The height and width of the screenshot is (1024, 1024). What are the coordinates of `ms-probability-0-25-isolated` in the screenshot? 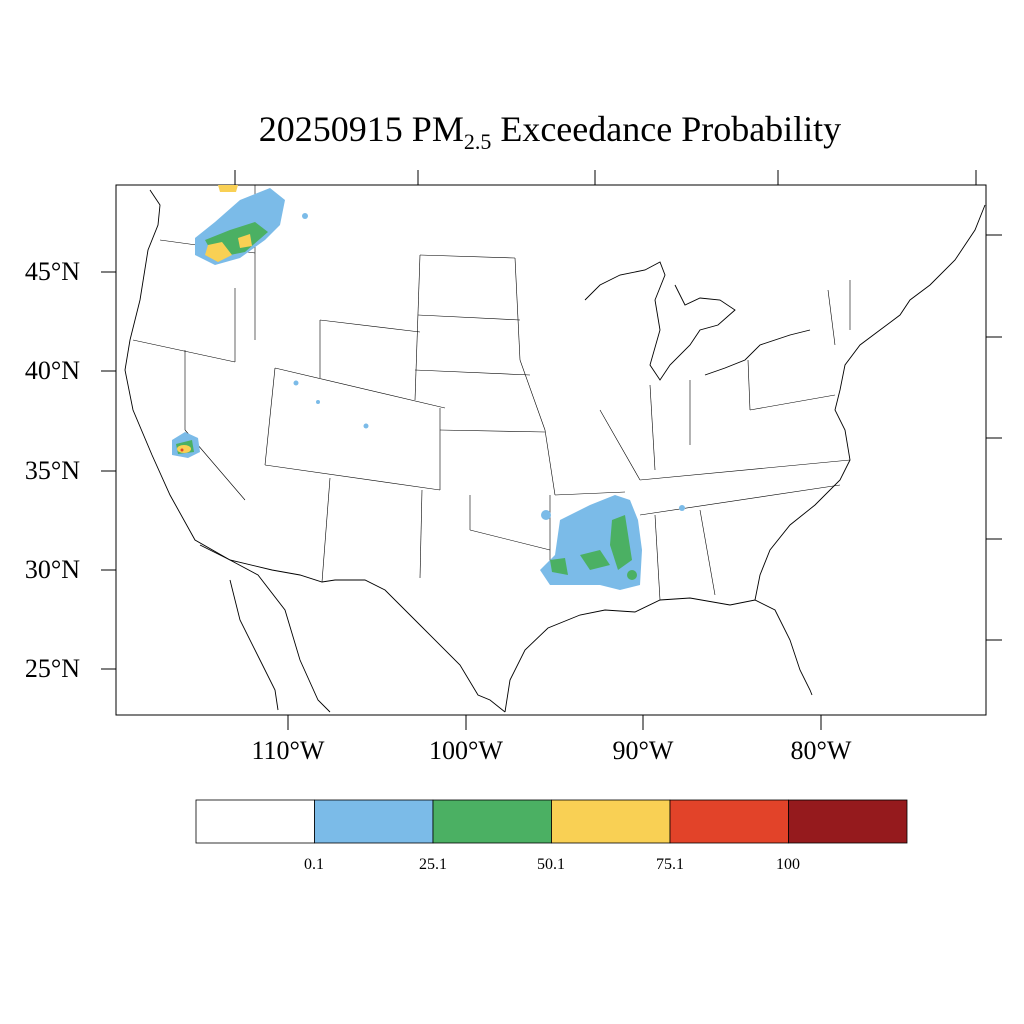 It's located at (546, 515).